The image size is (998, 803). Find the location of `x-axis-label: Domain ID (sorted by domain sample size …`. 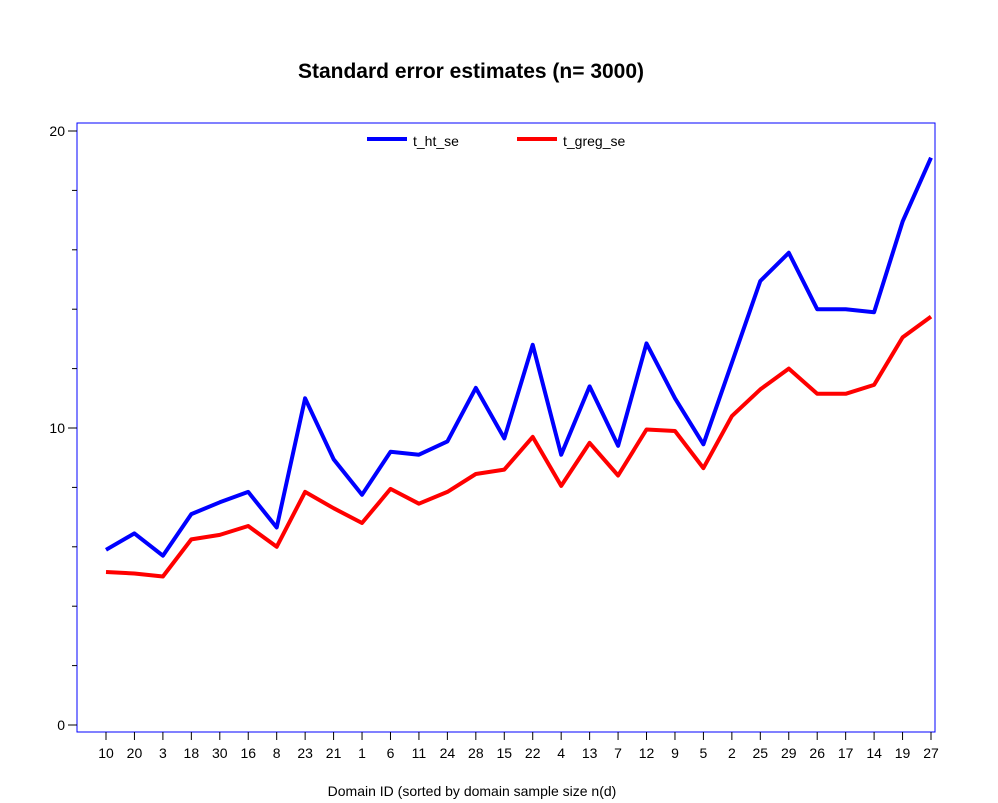

x-axis-label: Domain ID (sorted by domain sample size … is located at coordinates (472, 791).